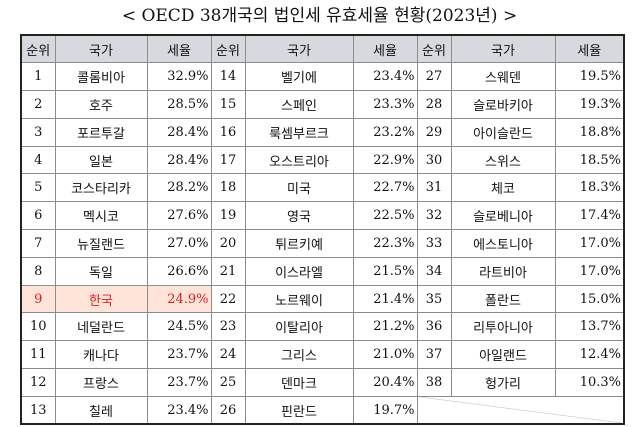  What do you see at coordinates (228, 132) in the screenshot?
I see `rank-cell: 16` at bounding box center [228, 132].